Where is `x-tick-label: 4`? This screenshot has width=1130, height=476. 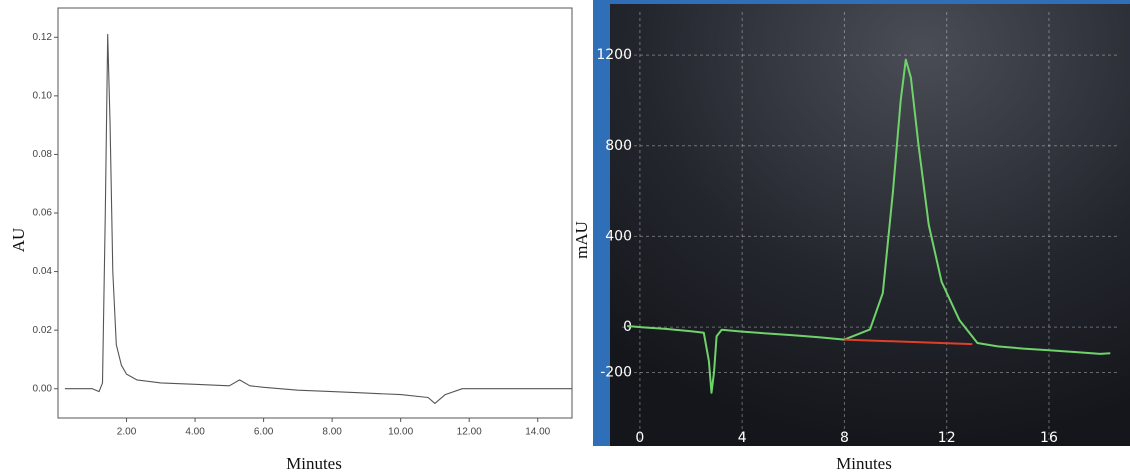 x-tick-label: 4 is located at coordinates (742, 438).